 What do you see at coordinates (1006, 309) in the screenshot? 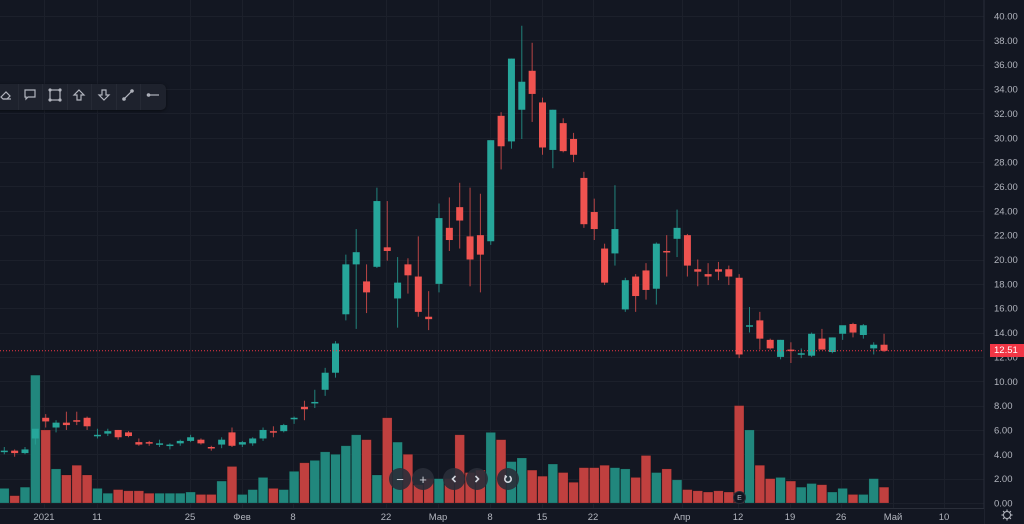
I see `price-axis-label: 16.00` at bounding box center [1006, 309].